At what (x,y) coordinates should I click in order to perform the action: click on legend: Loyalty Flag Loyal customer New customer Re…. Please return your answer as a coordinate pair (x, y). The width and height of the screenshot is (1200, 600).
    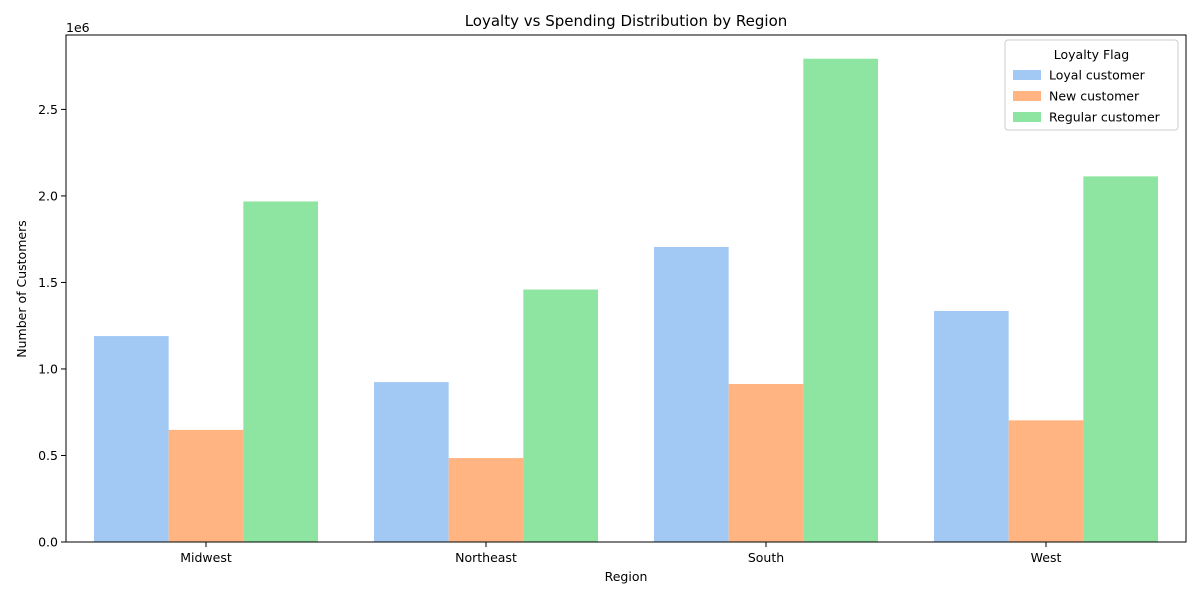
    Looking at the image, I should click on (1091, 85).